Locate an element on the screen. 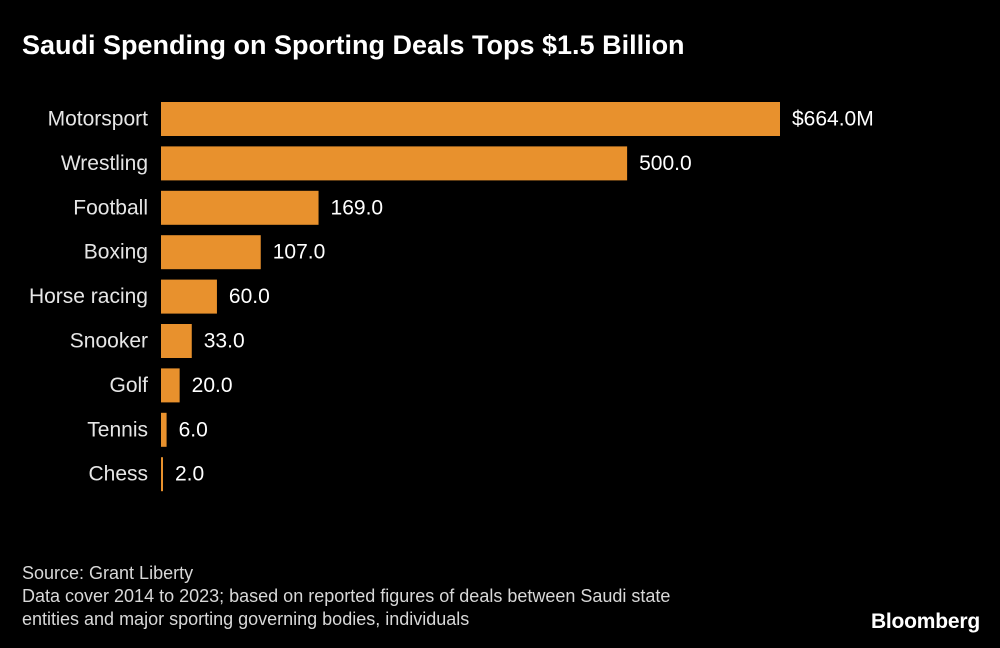 This screenshot has height=648, width=1000. value-label-snooker: 33.0 is located at coordinates (224, 341).